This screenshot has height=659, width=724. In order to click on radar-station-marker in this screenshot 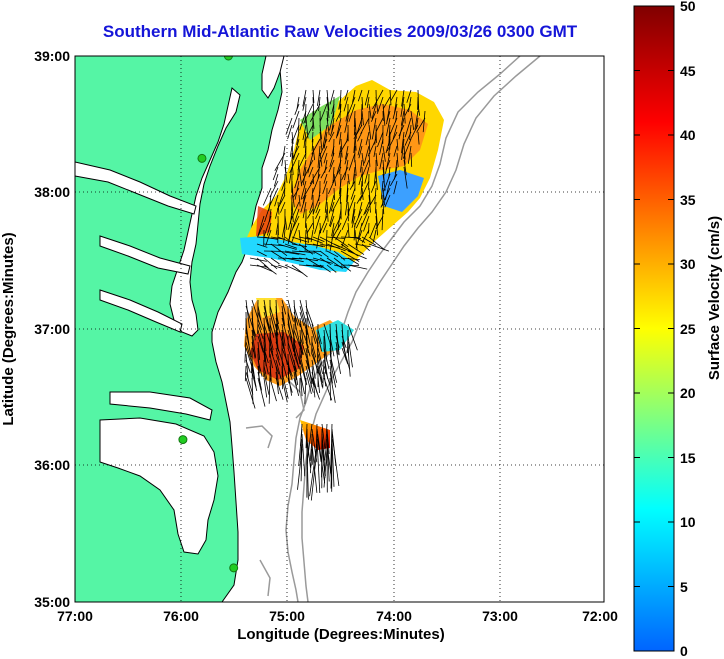, I will do `click(228, 58)`.